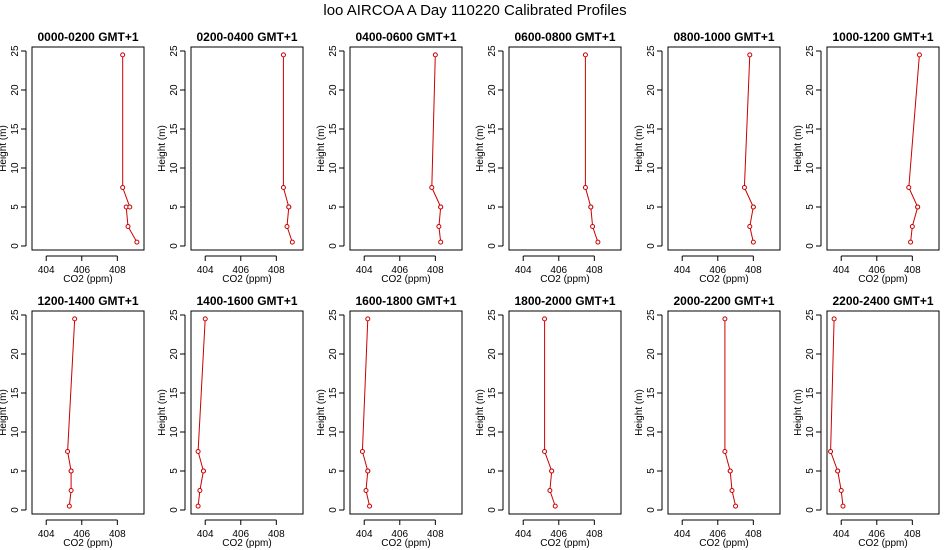 The width and height of the screenshot is (950, 550). I want to click on panel-11-x-axis-label: CO2 (ppm), so click(723, 543).